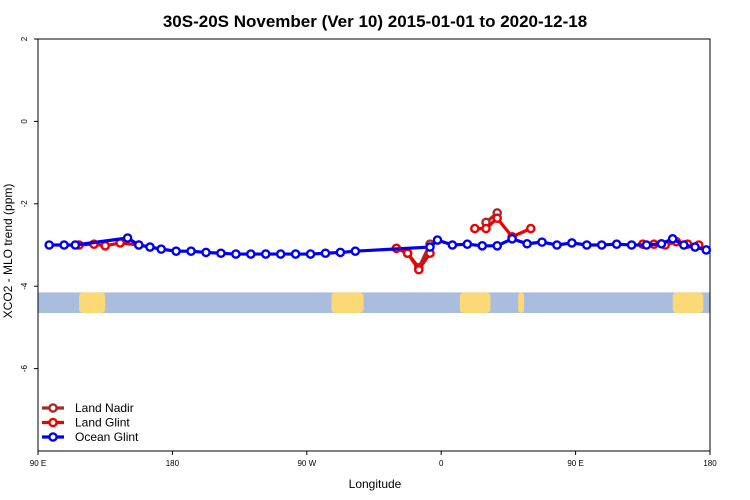  What do you see at coordinates (378, 246) in the screenshot?
I see `series-ocean-glint` at bounding box center [378, 246].